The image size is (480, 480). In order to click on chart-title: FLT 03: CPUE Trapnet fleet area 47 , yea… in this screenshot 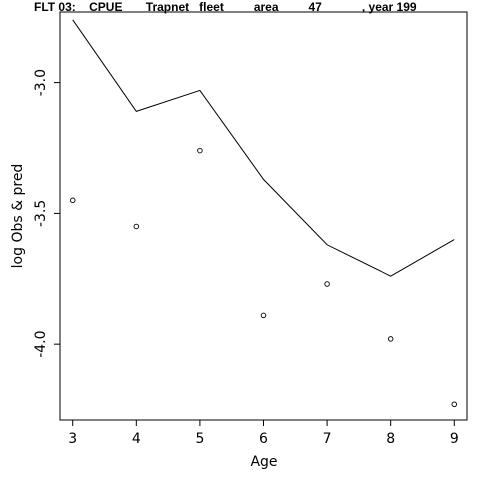, I will do `click(225, 7)`.